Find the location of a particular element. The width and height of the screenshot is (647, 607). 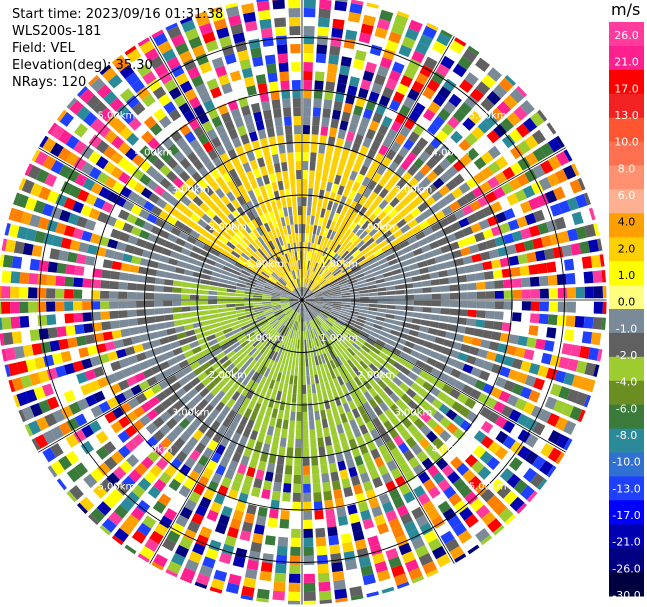

colorbar-tick-label: -8.0 is located at coordinates (626, 435).